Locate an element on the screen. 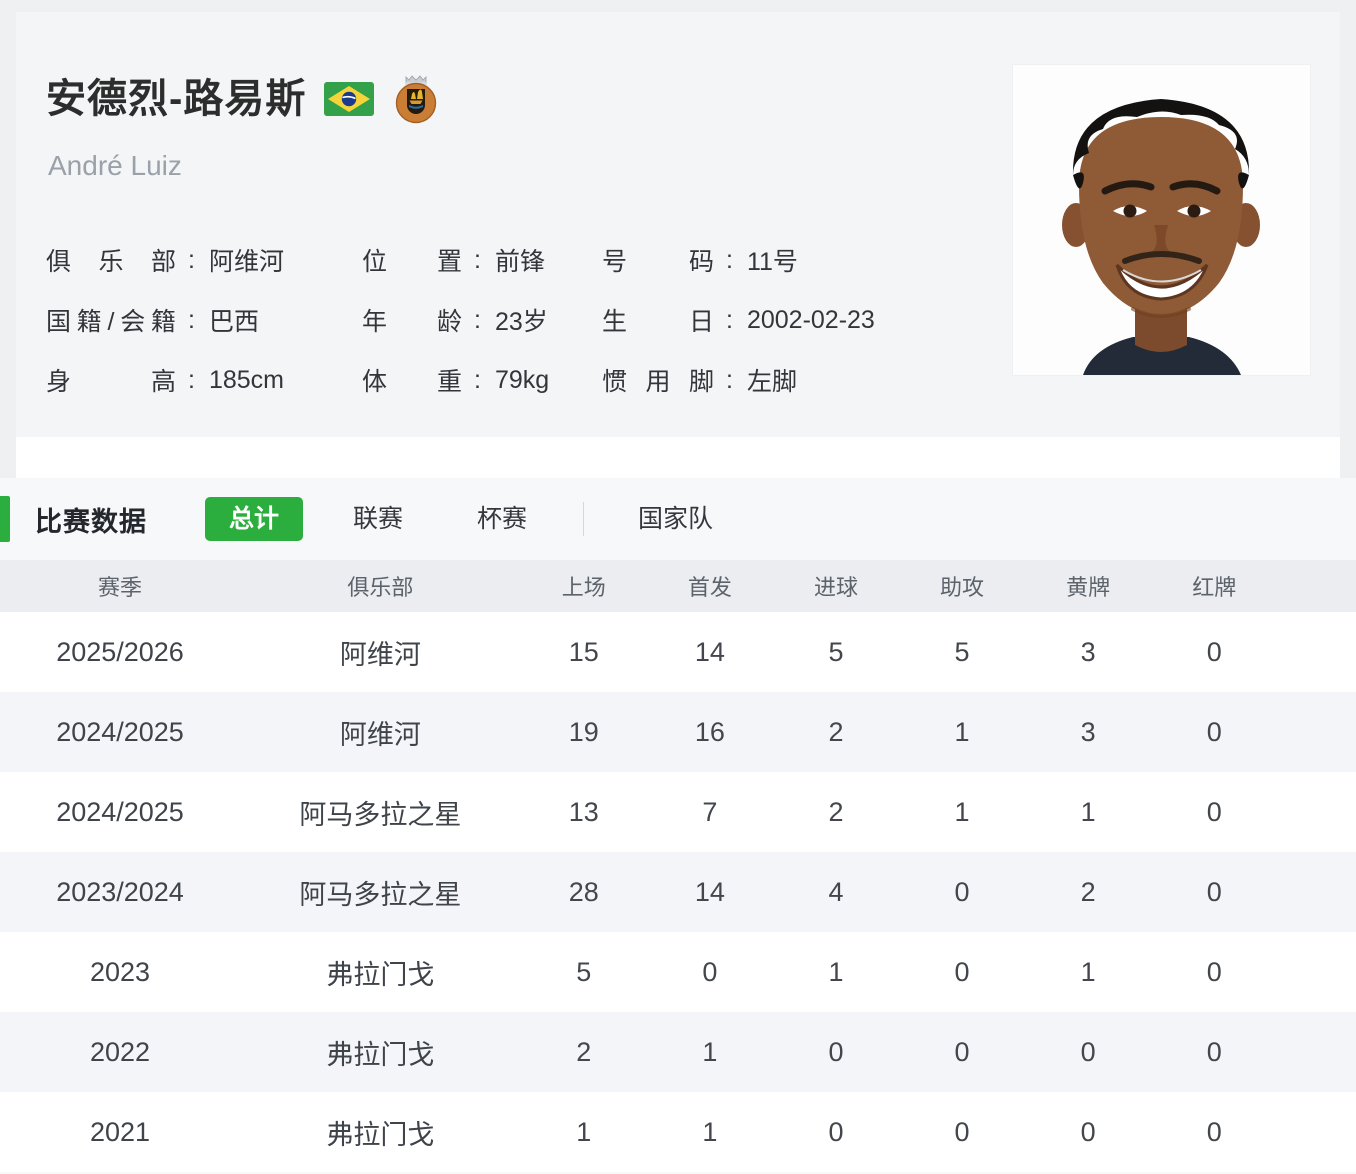 The height and width of the screenshot is (1174, 1356). season-cell: 2022 is located at coordinates (120, 1051).